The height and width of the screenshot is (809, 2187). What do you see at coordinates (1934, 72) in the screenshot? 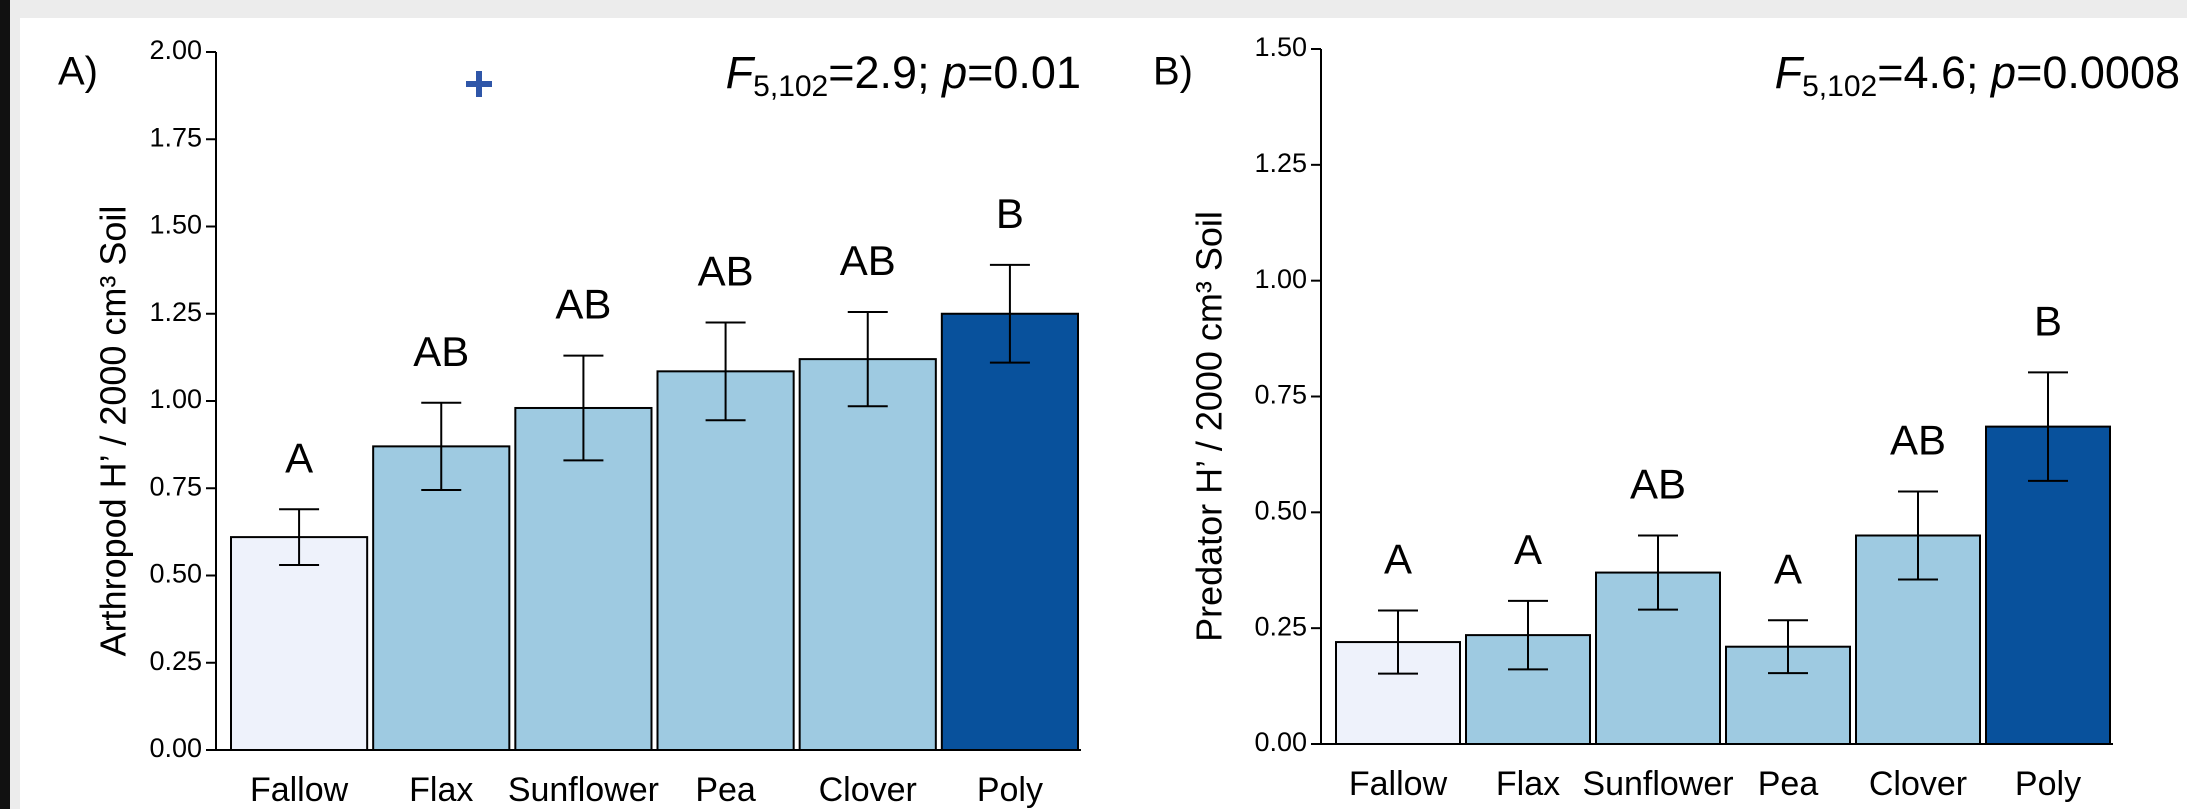
I see `stat-f-value: =4.6;` at bounding box center [1934, 72].